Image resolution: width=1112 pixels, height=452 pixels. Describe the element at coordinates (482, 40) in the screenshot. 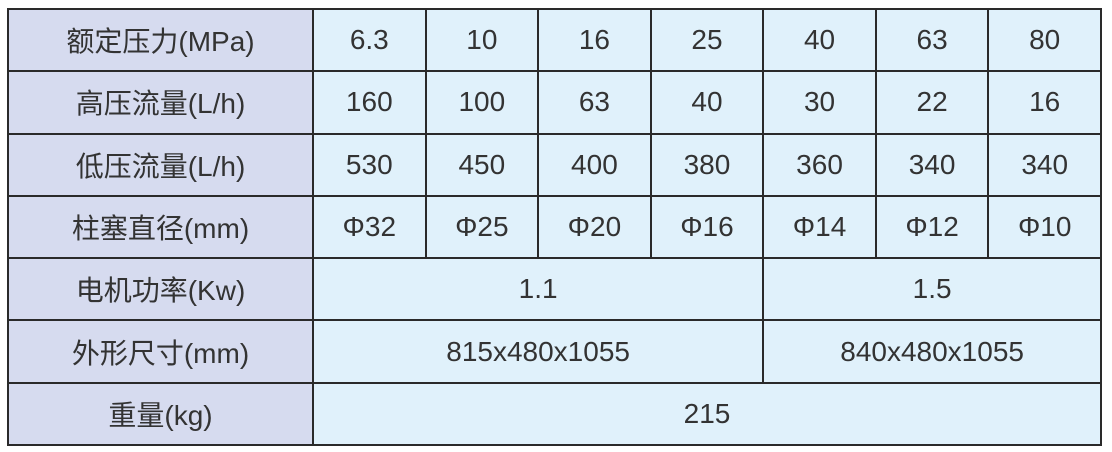

I see `cell: 10` at that location.